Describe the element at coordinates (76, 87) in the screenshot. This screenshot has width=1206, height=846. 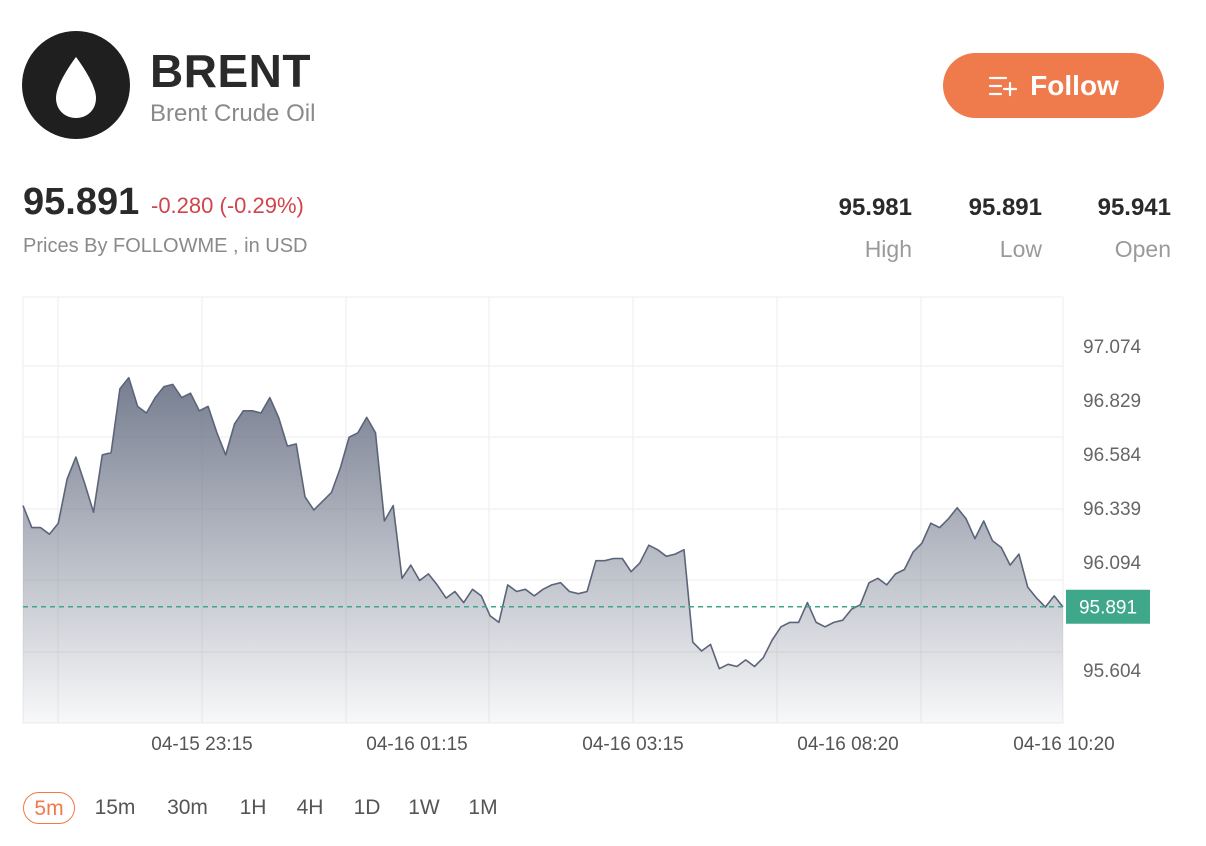
I see `oil-drop-icon` at that location.